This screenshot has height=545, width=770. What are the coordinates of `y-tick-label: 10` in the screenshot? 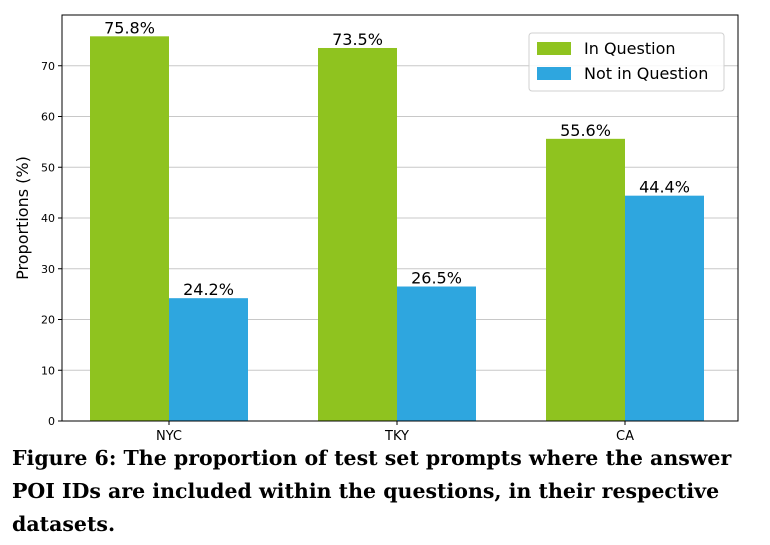 It's located at (48, 370).